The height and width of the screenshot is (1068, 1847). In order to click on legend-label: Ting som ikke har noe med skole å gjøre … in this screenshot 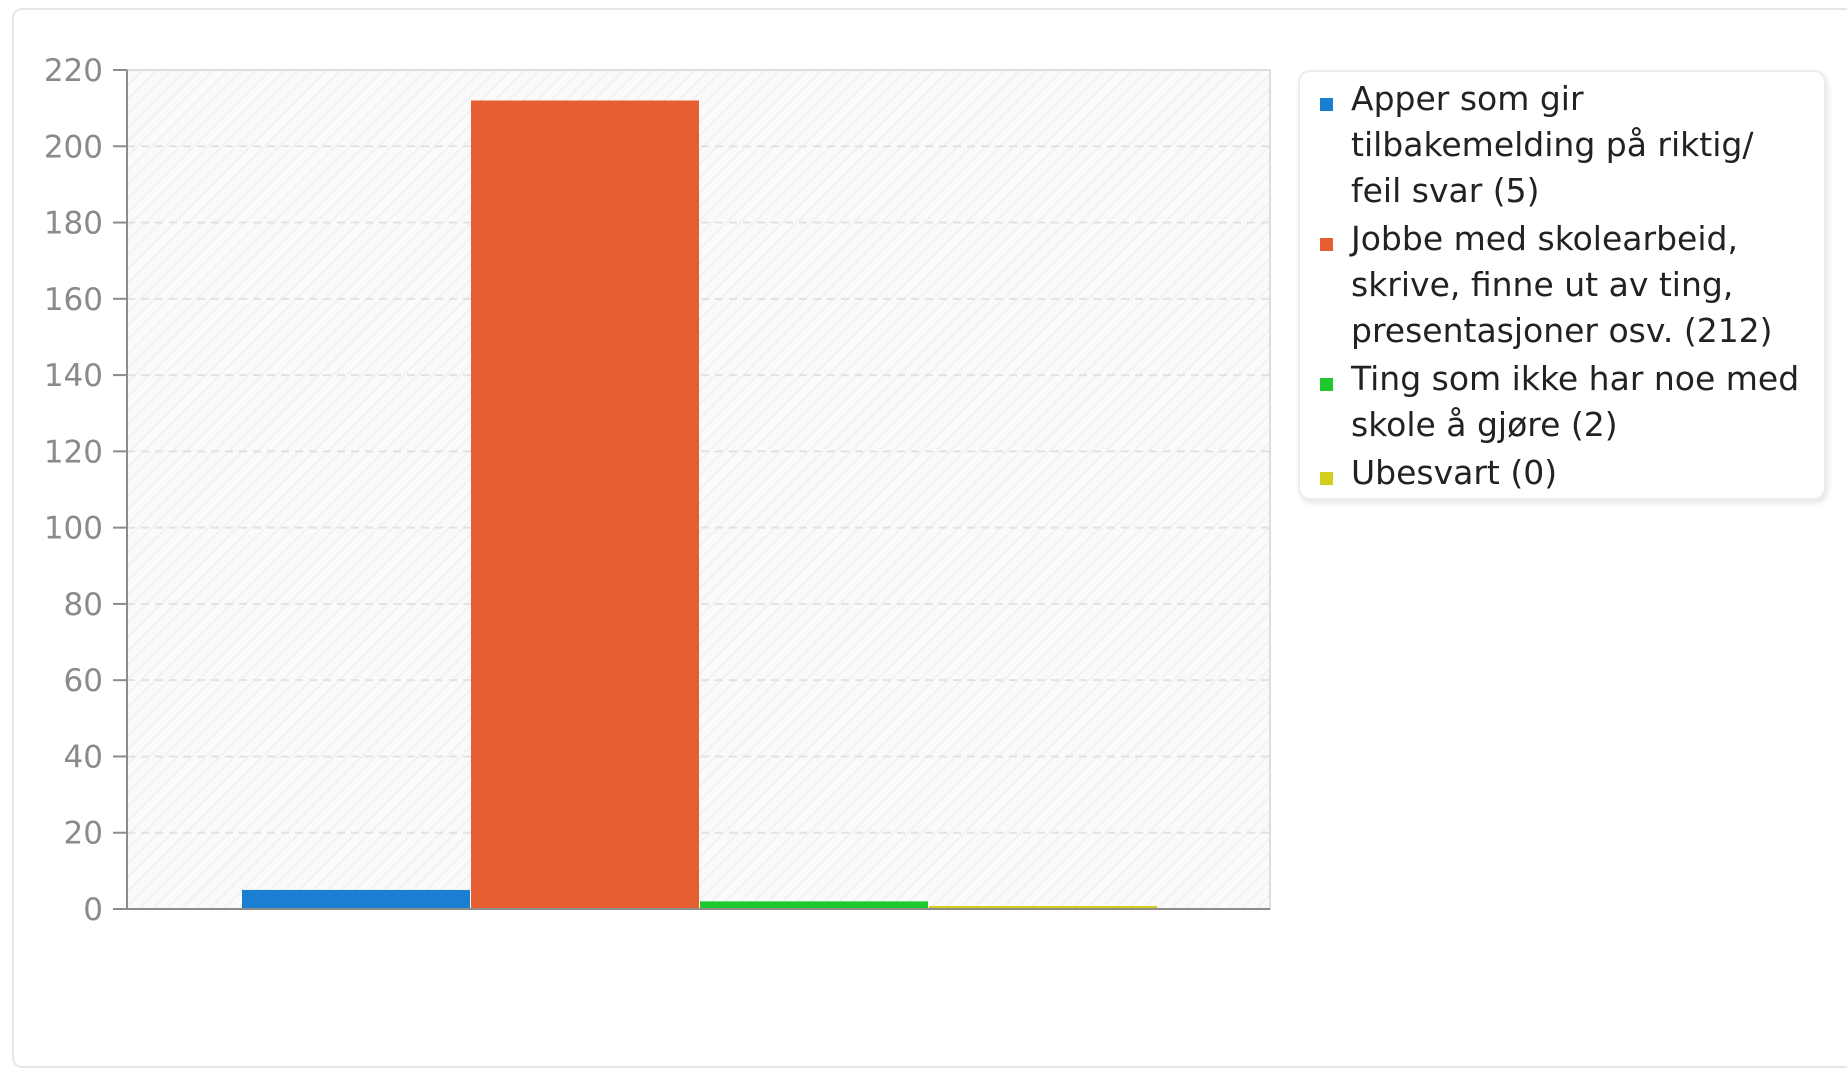, I will do `click(1575, 401)`.